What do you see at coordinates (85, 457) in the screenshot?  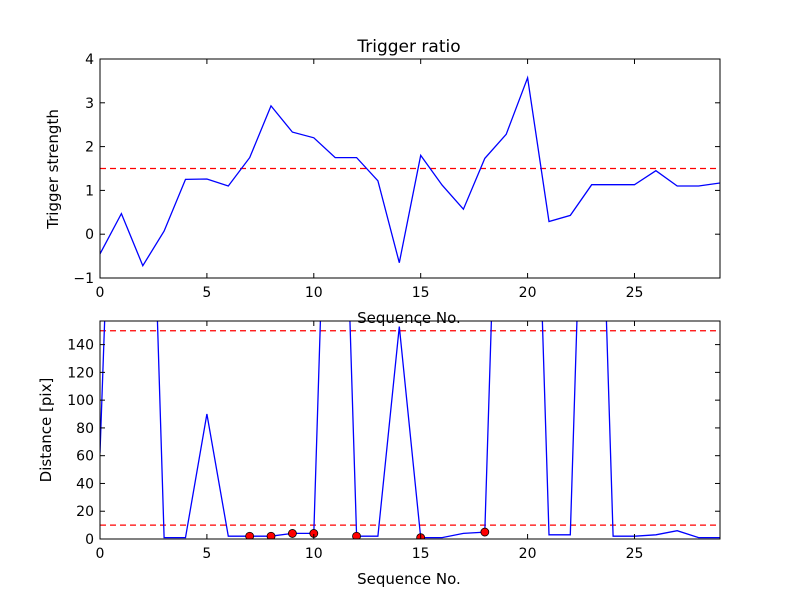 I see `y-tick-label: 60` at bounding box center [85, 457].